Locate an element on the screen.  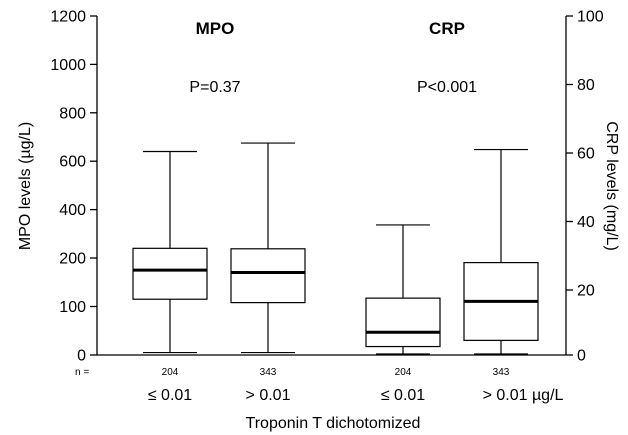
left-tick-label: 1000 is located at coordinates (68, 65).